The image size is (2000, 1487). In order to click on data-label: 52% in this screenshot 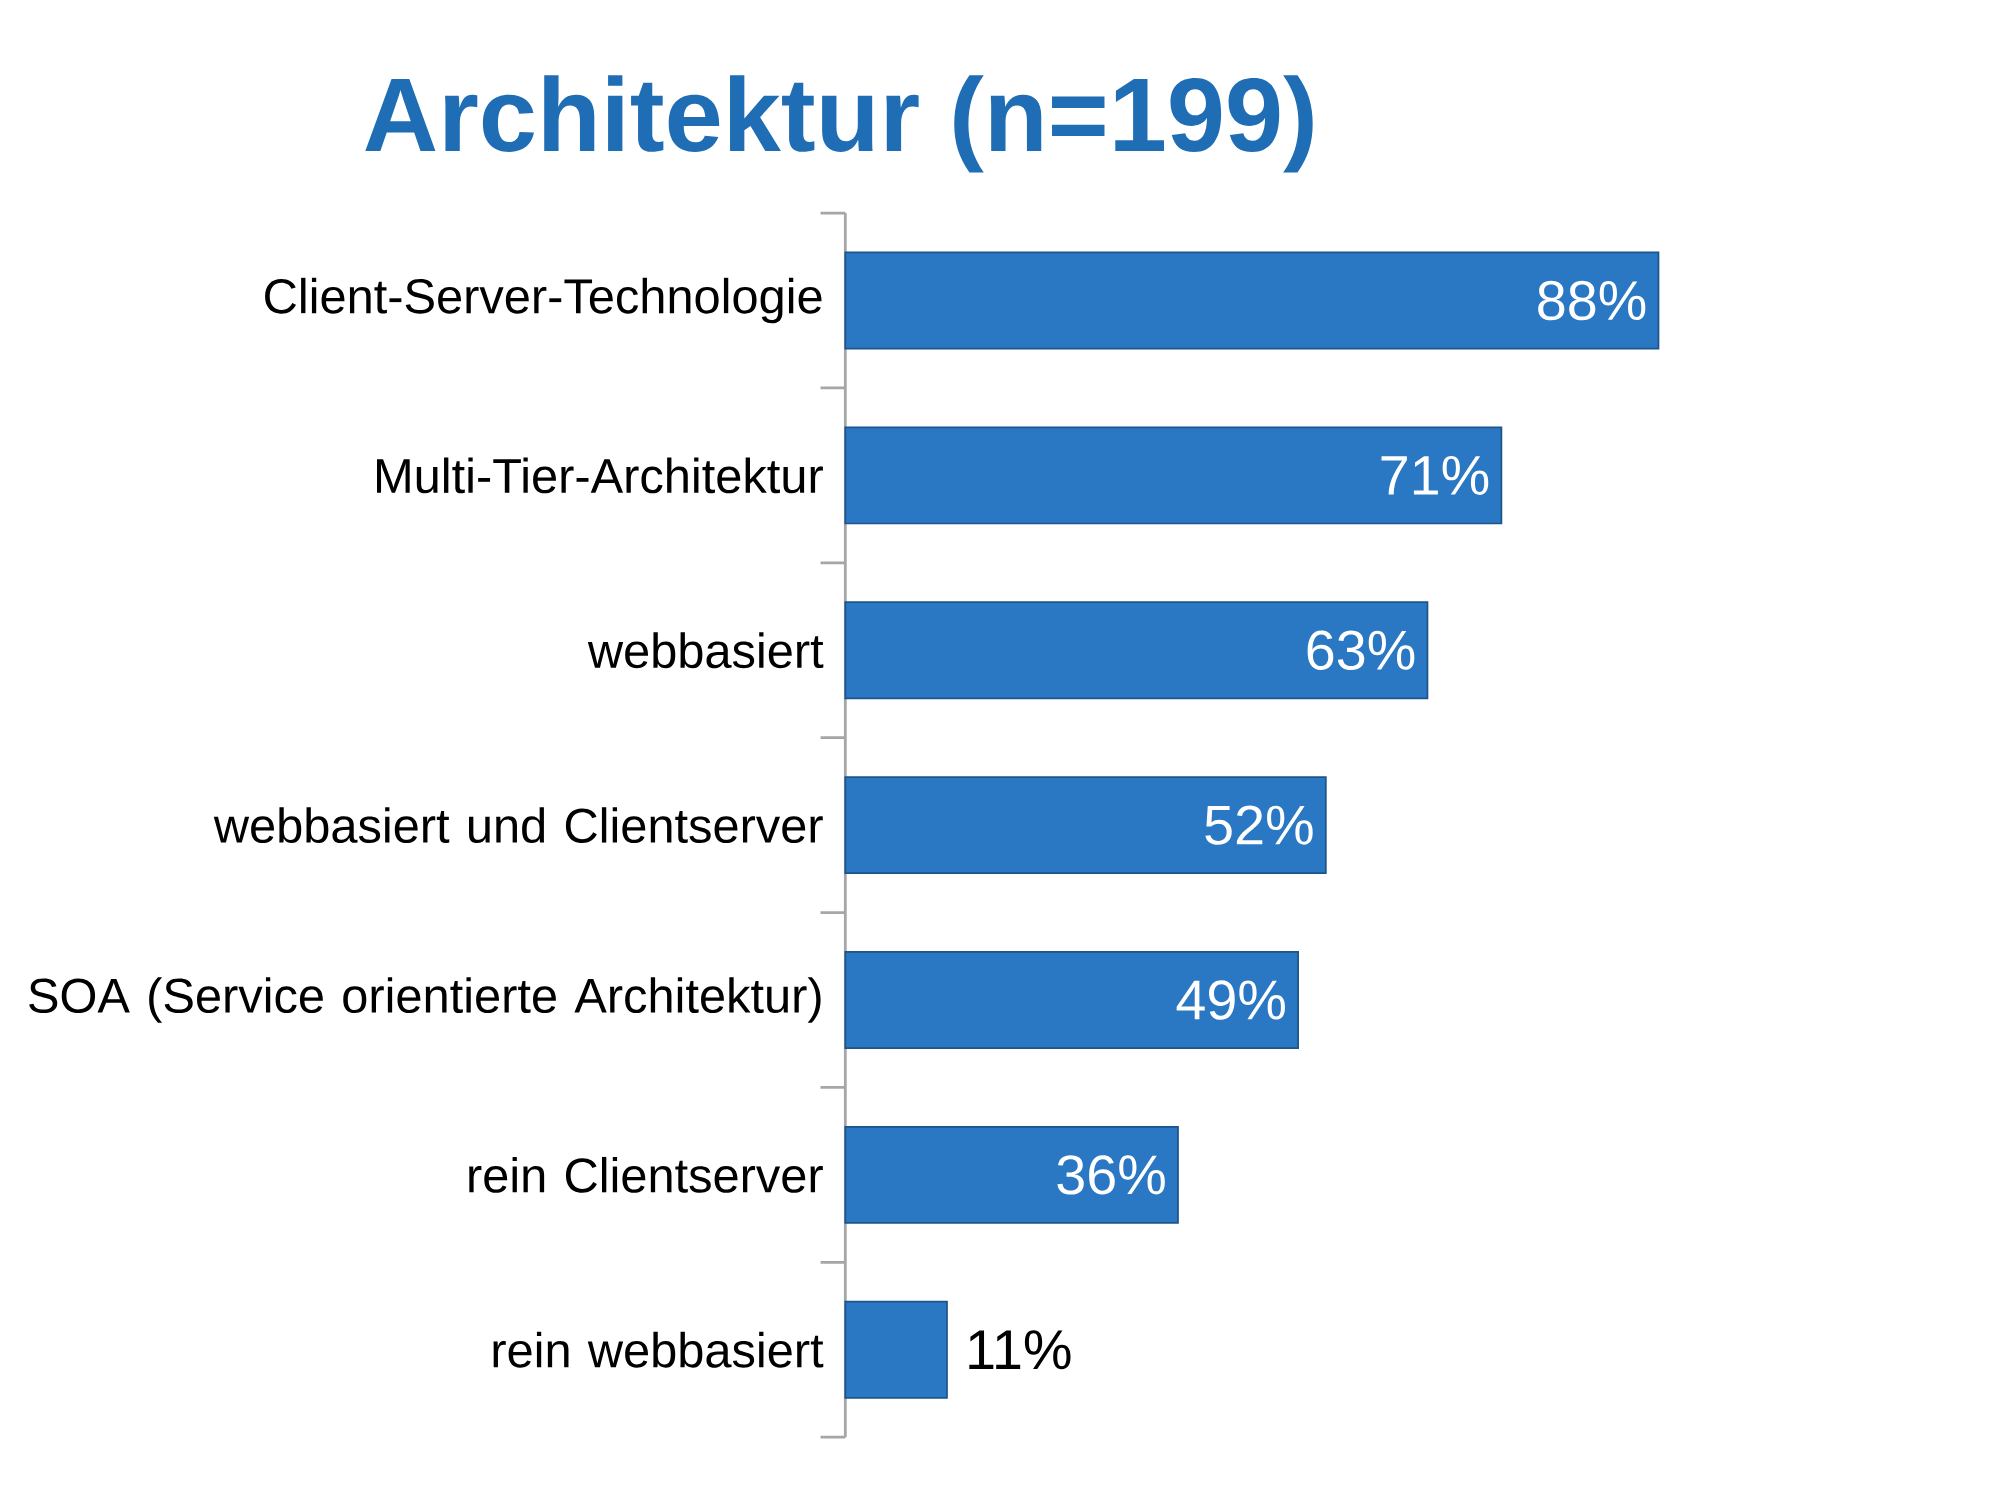, I will do `click(1259, 825)`.